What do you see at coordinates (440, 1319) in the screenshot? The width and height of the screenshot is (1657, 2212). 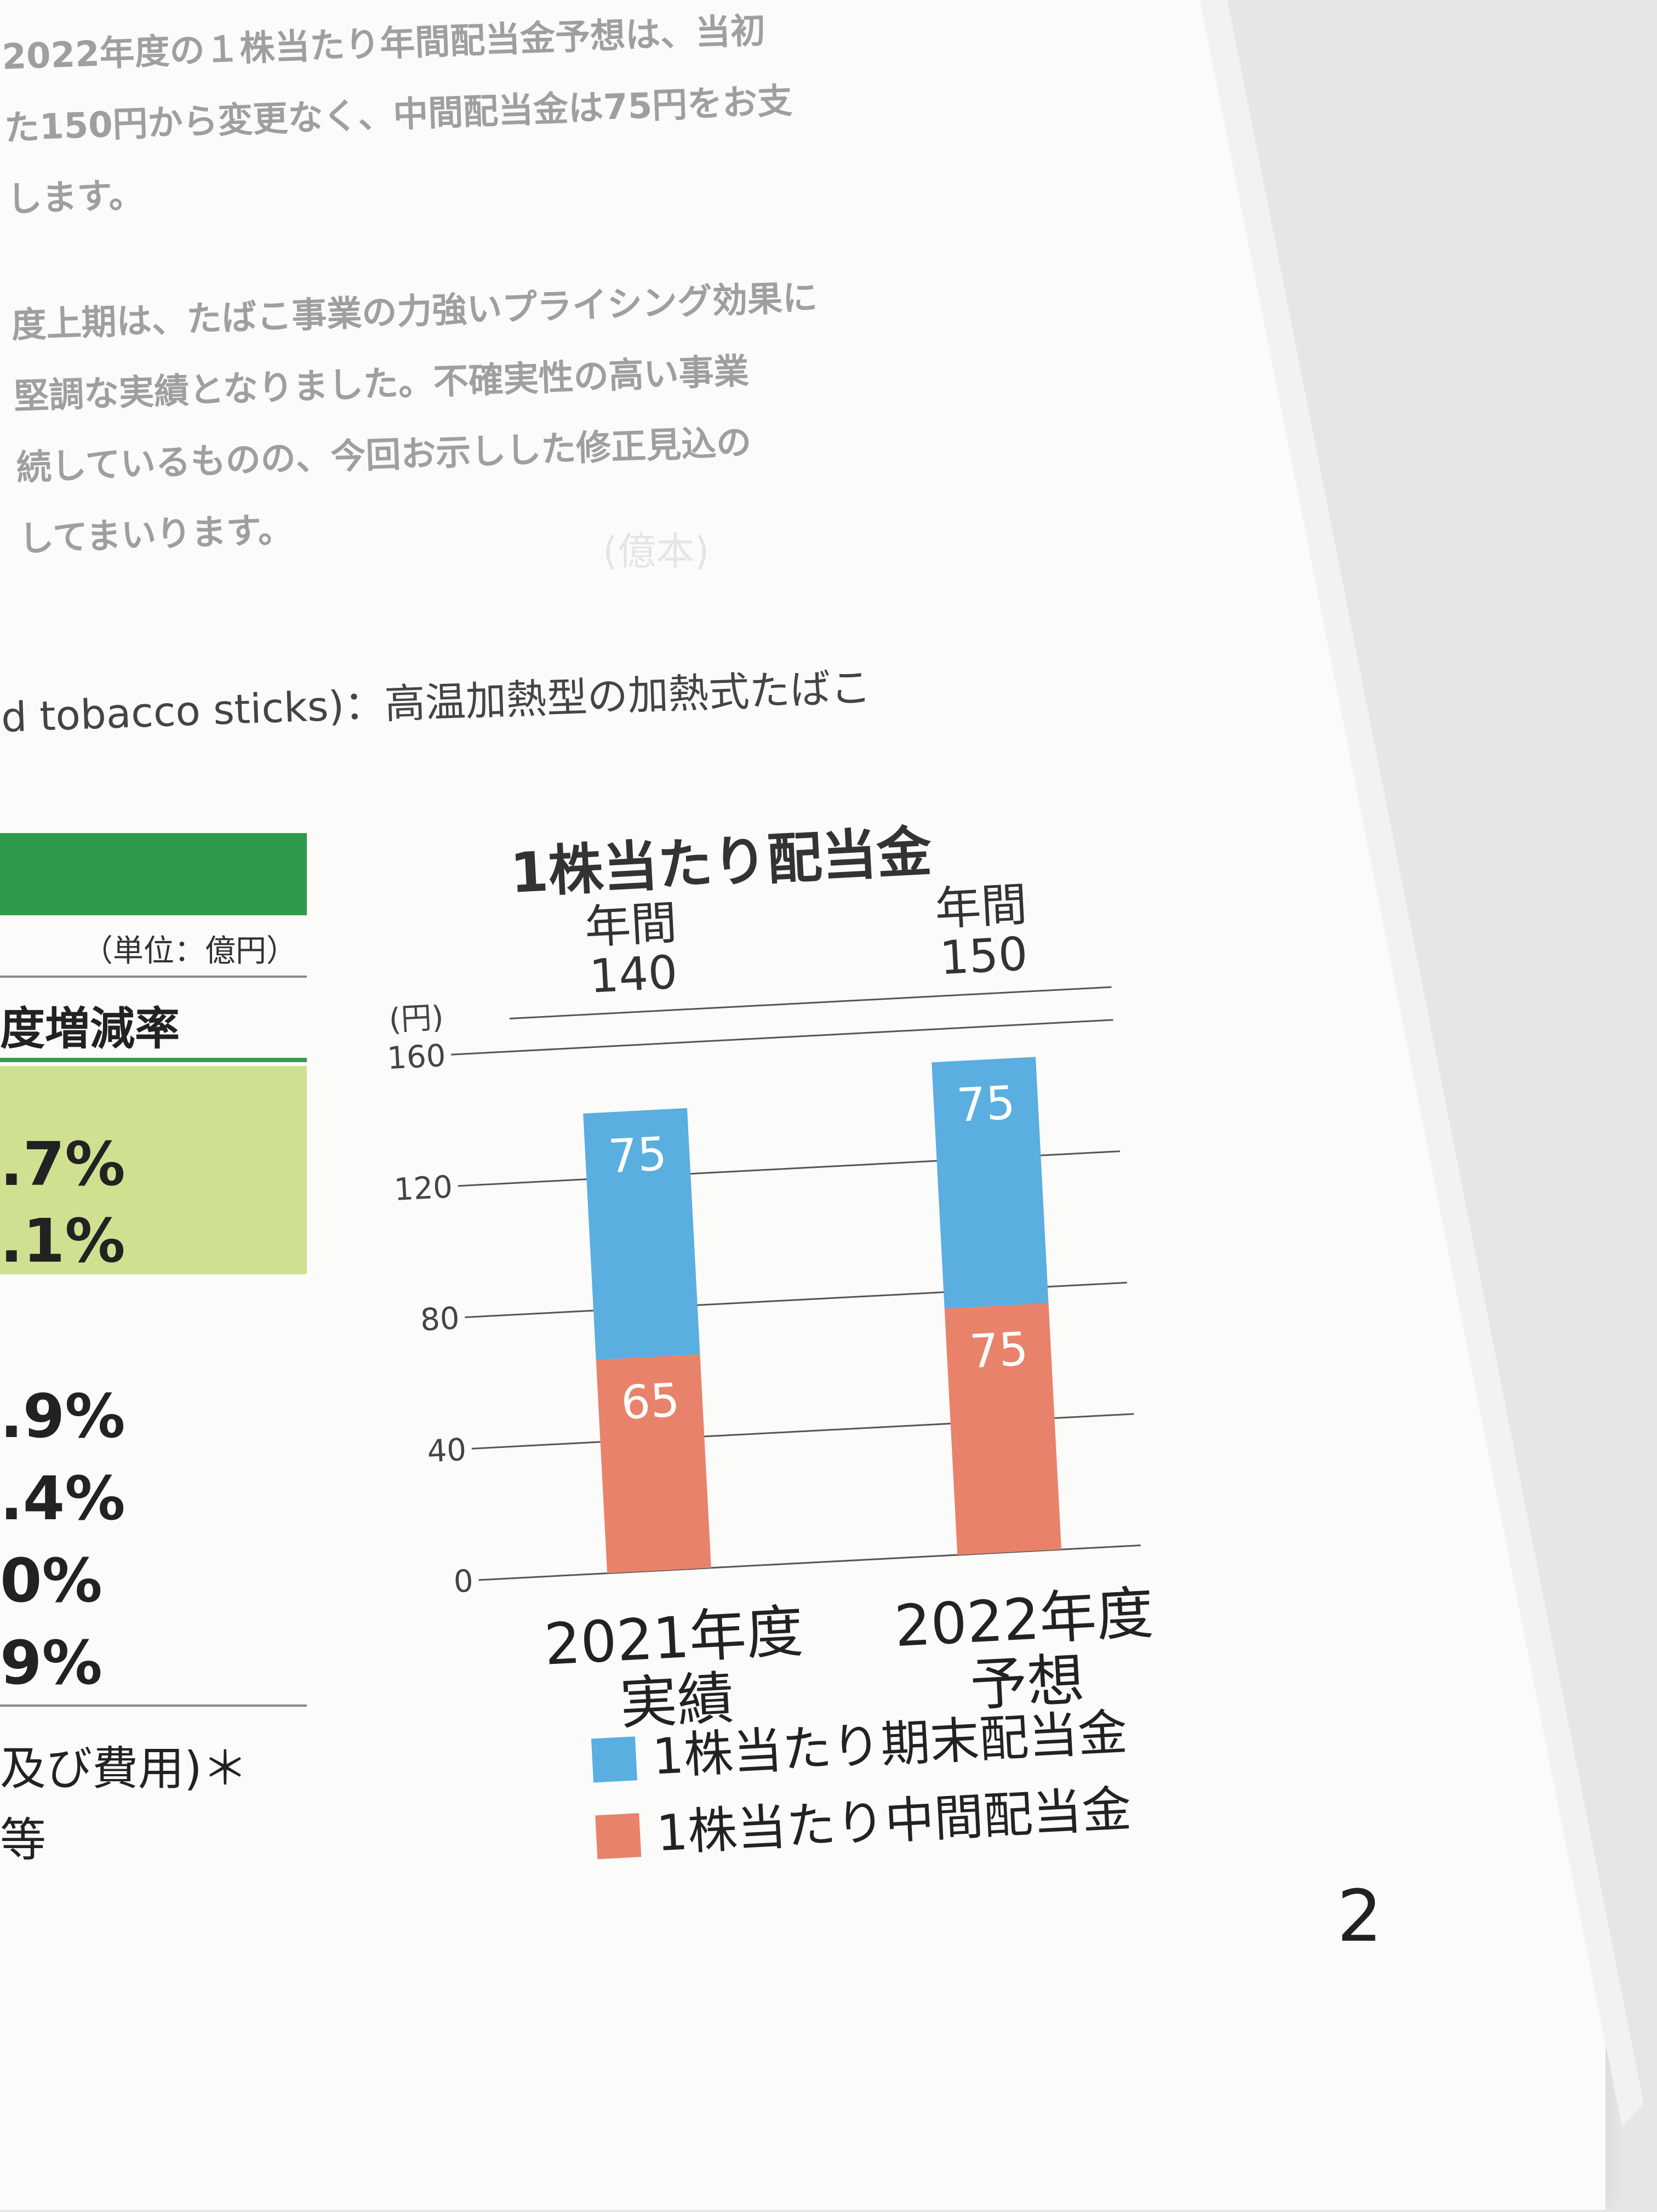 I see `y-tick-label: 80` at bounding box center [440, 1319].